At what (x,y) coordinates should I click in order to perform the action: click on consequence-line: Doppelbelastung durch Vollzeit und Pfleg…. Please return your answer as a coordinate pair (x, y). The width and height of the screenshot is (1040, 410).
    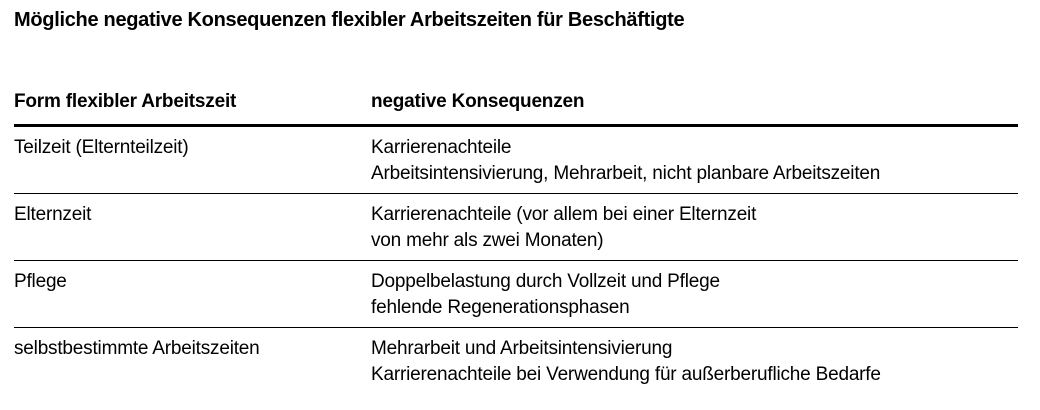
    Looking at the image, I should click on (545, 281).